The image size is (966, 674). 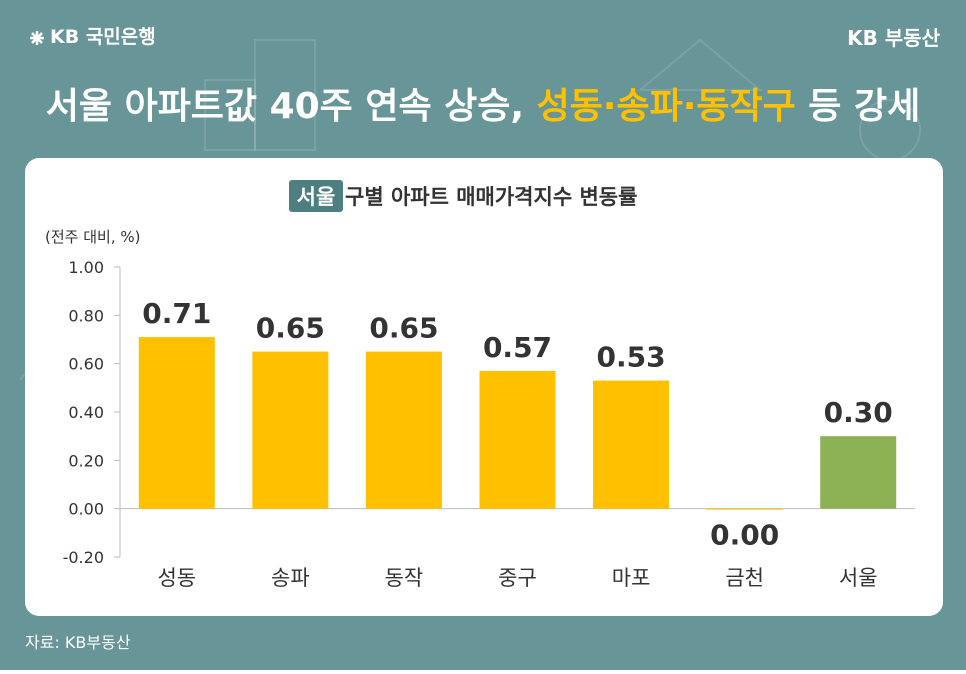 What do you see at coordinates (858, 106) in the screenshot?
I see `headline-end: 등 강세` at bounding box center [858, 106].